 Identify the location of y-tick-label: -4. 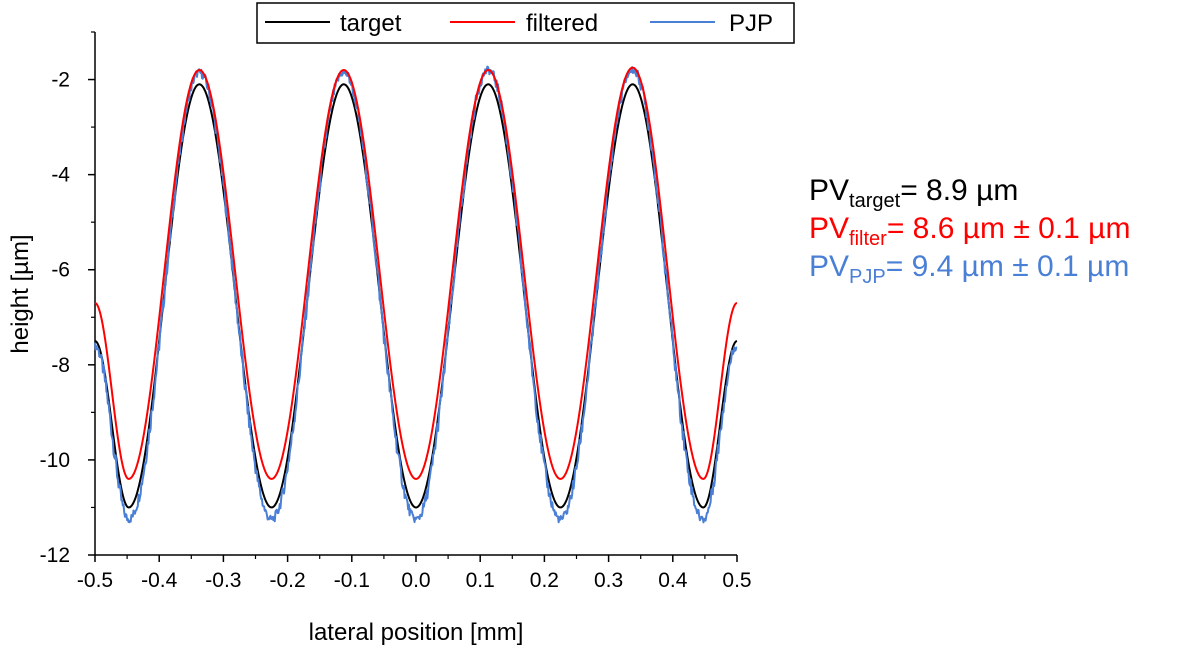
(60, 175).